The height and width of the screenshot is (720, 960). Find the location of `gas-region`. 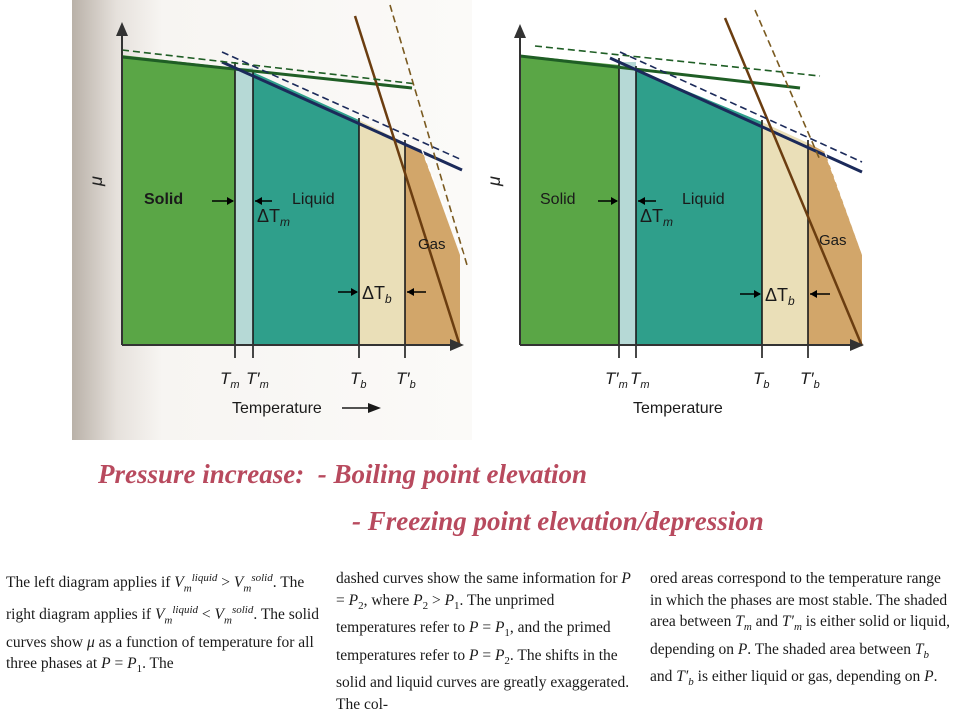

gas-region is located at coordinates (432, 244).